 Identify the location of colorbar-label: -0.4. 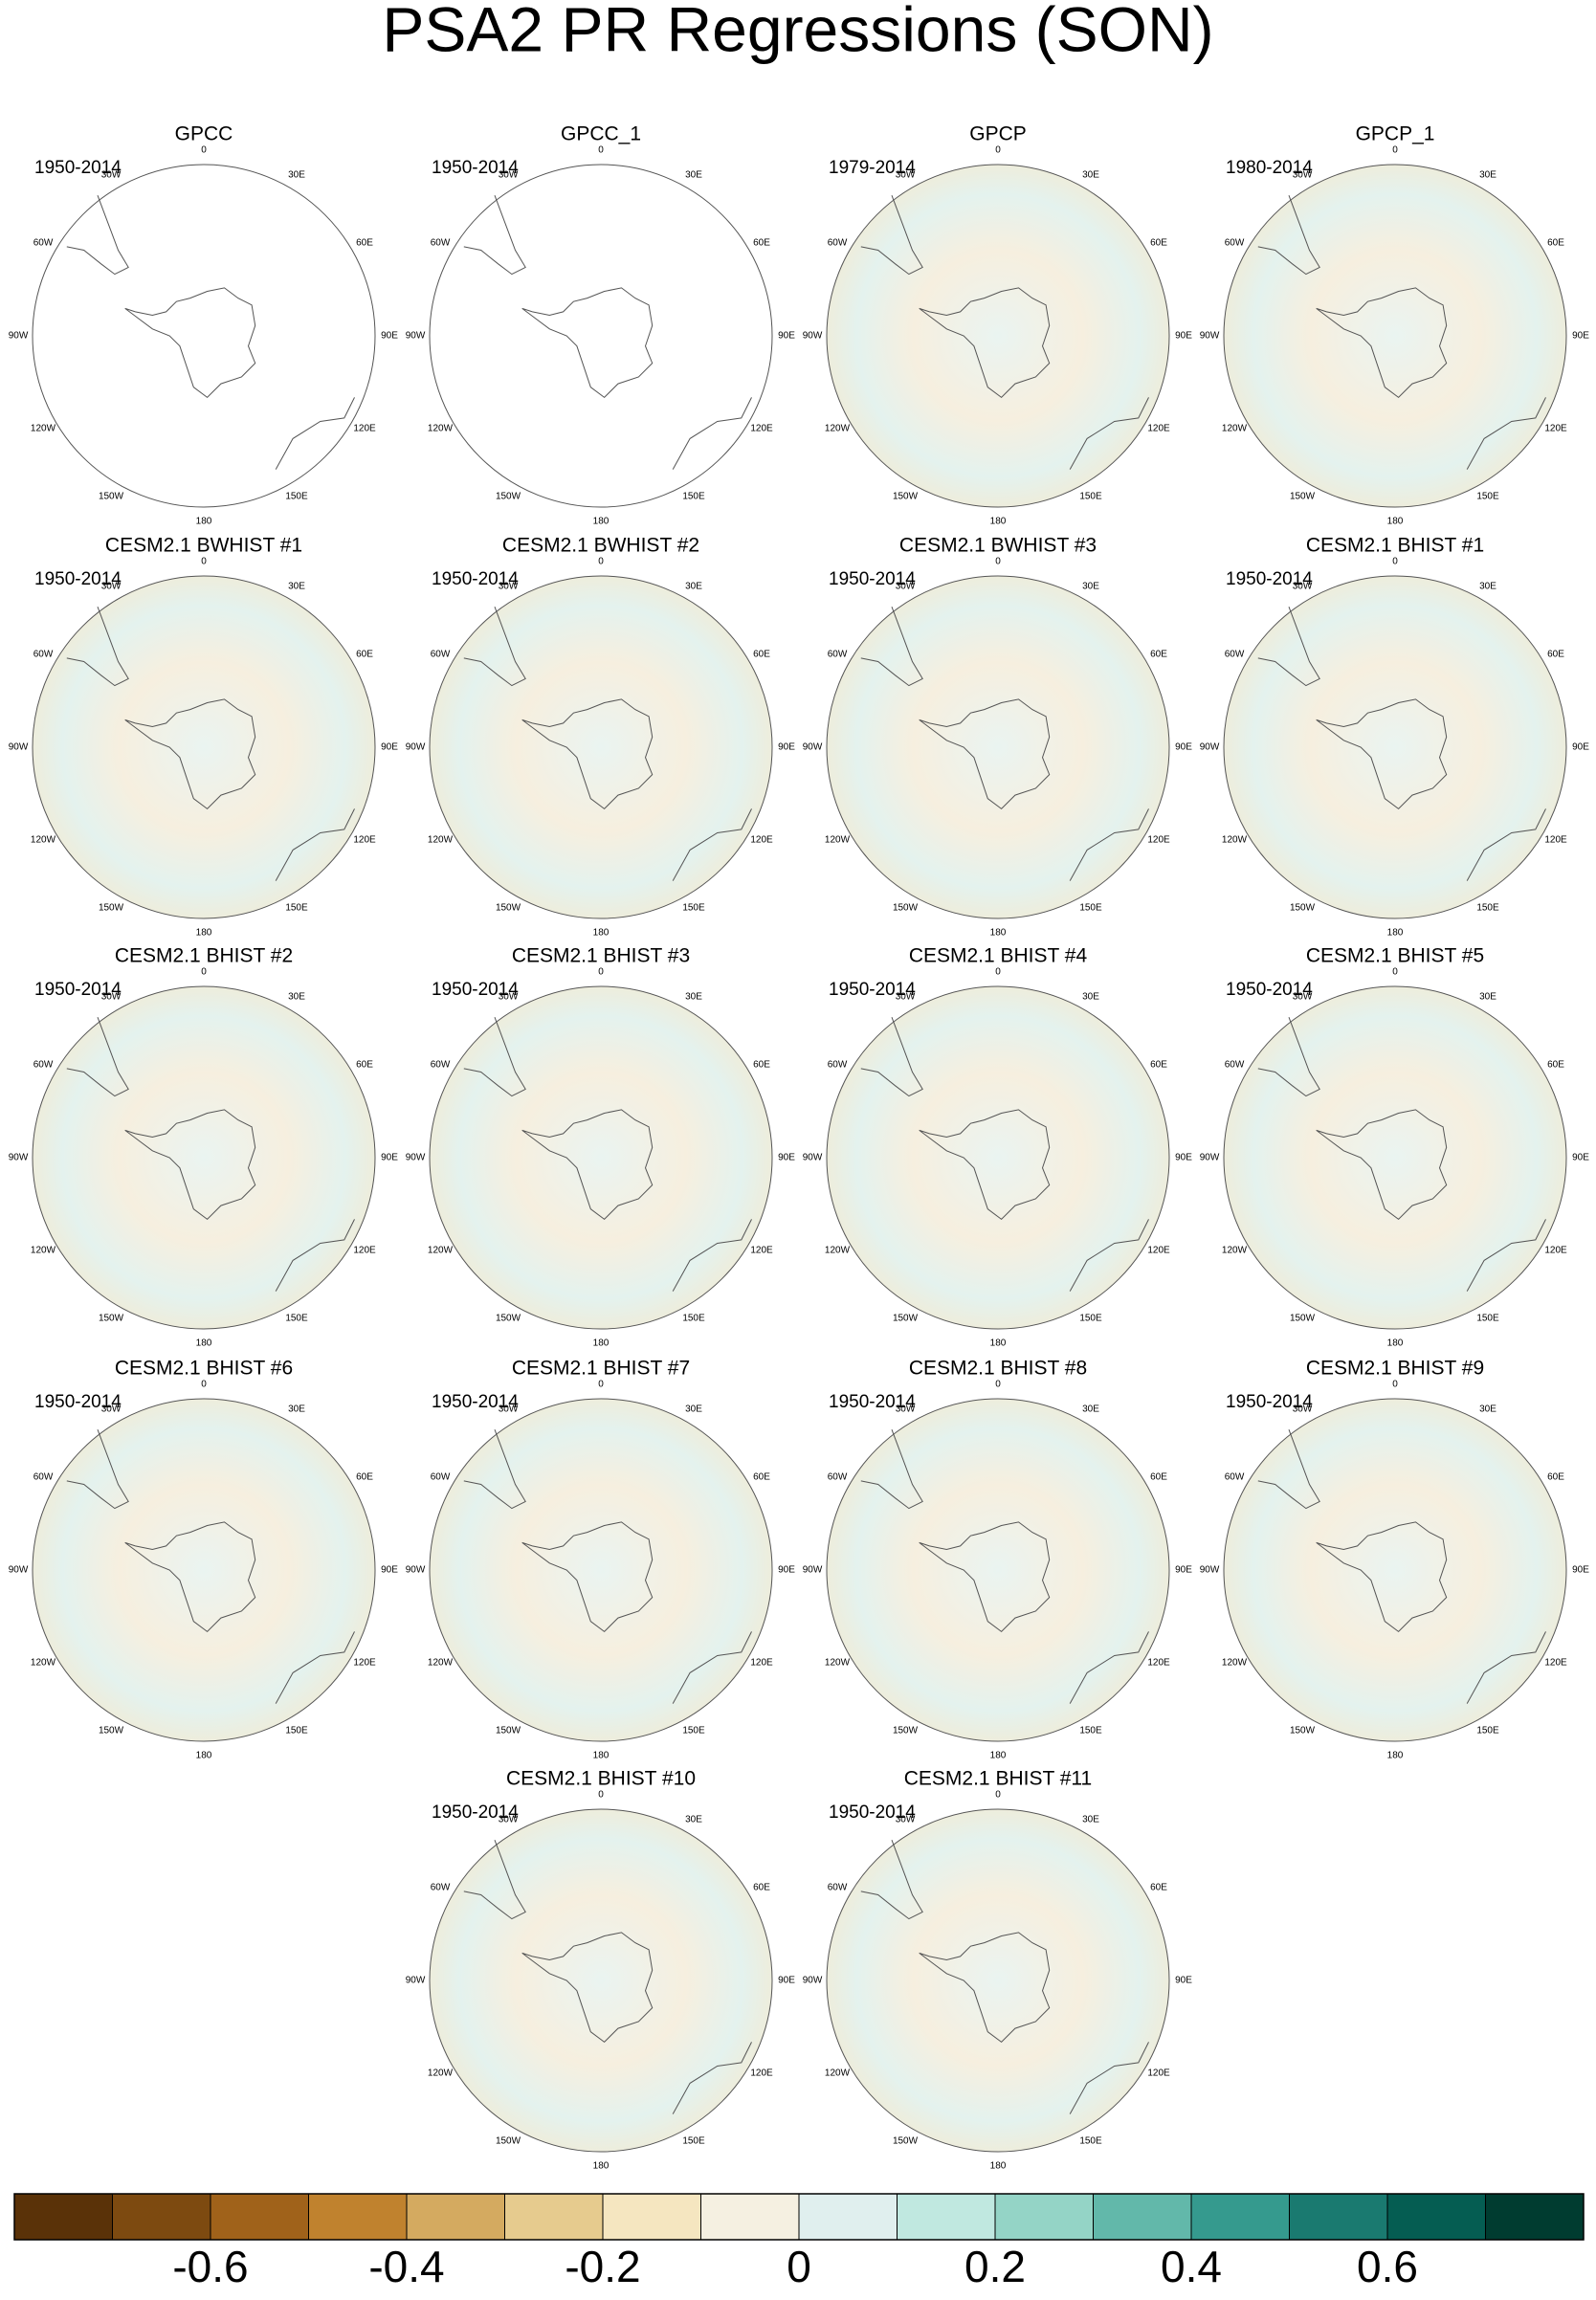
(406, 2267).